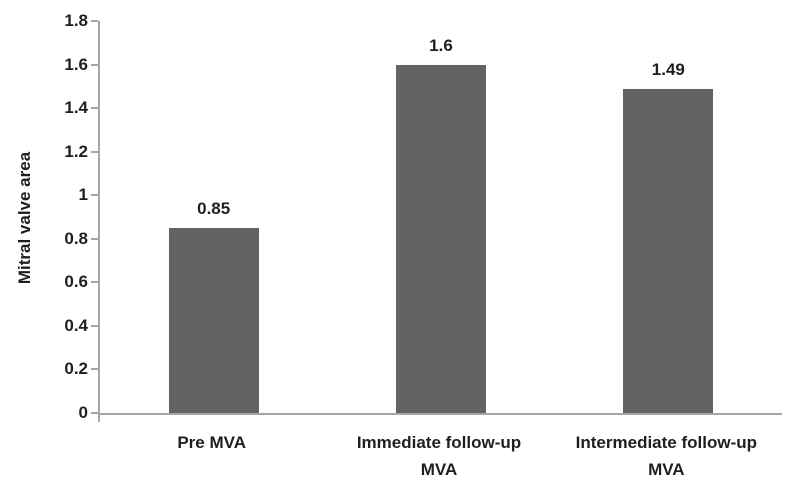 The width and height of the screenshot is (798, 490). Describe the element at coordinates (214, 208) in the screenshot. I see `bar-value-label: 0.85` at that location.